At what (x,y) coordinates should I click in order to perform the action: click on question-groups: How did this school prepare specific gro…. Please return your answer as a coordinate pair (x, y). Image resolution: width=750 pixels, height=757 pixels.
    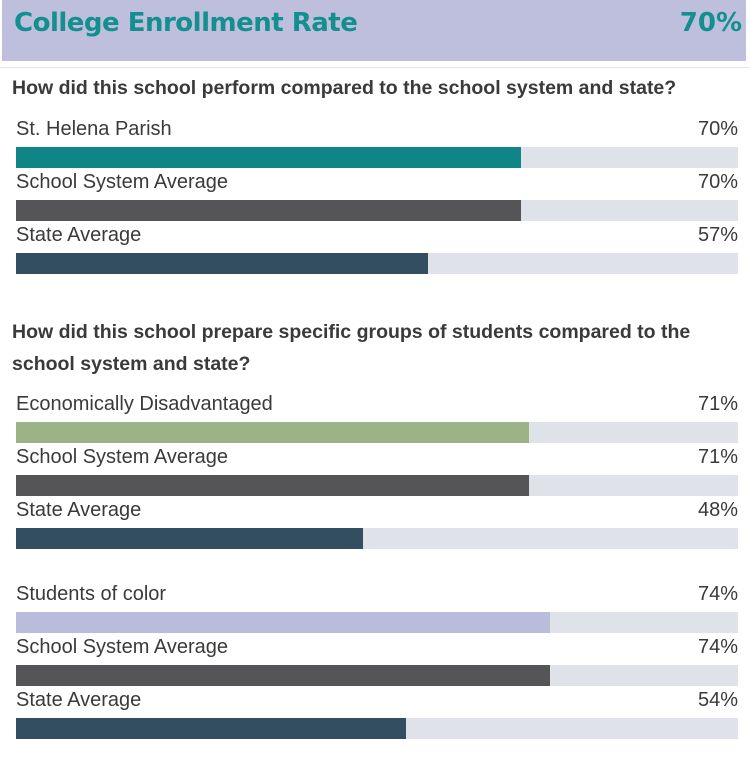
    Looking at the image, I should click on (351, 348).